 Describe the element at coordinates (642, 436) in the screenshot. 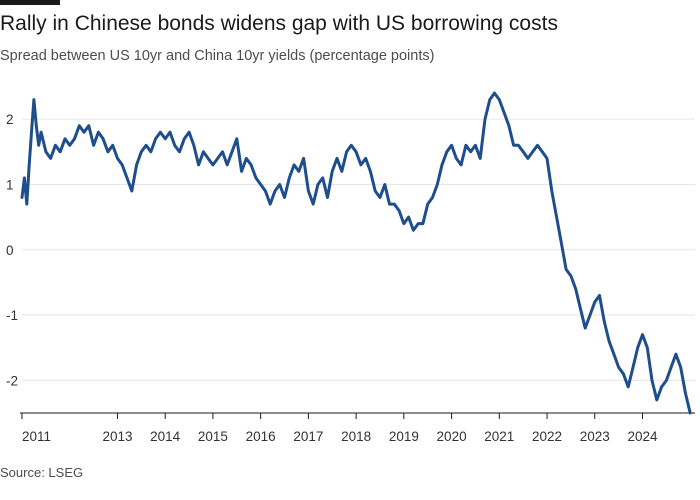

I see `x-tick-label: 2024` at that location.